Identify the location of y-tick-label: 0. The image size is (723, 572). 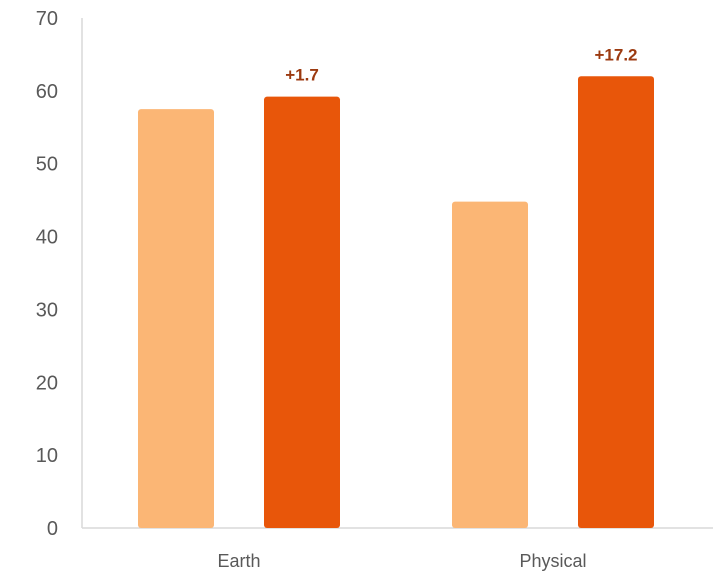
(52, 529).